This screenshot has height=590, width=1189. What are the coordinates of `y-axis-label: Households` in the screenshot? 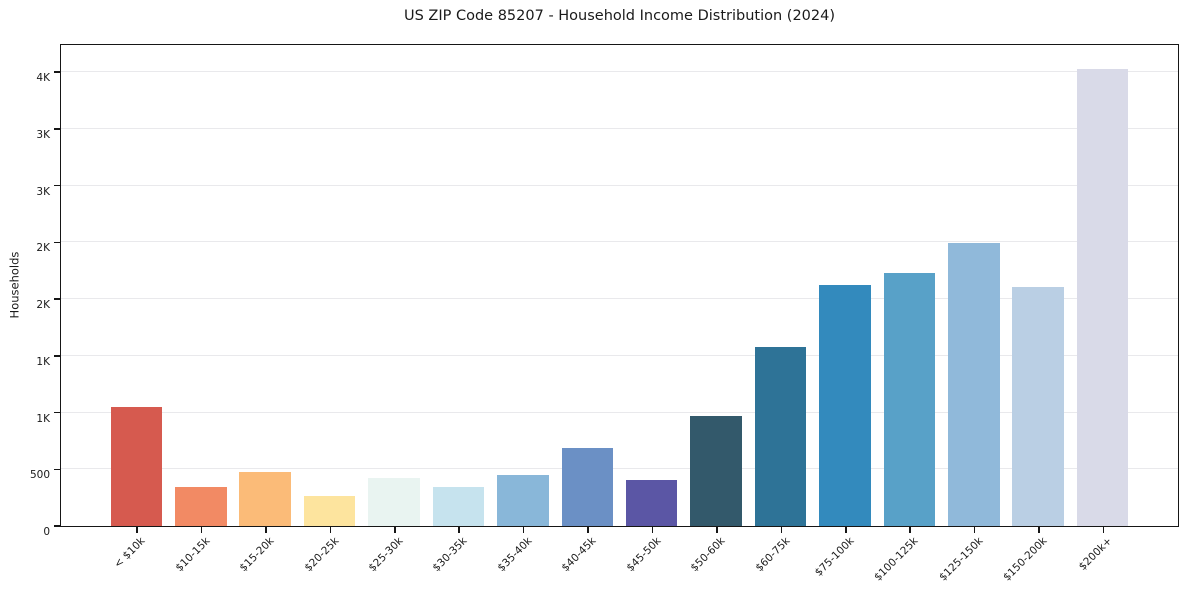 It's located at (14, 285).